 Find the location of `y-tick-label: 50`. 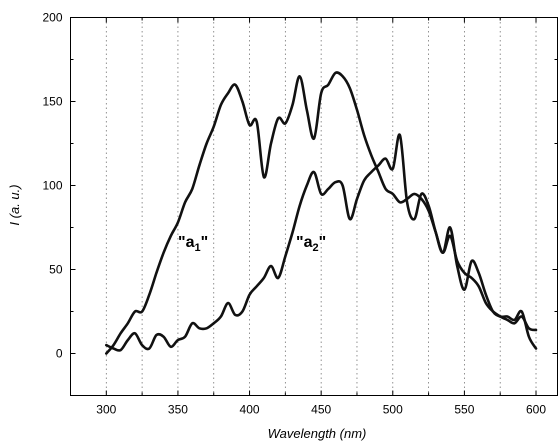

y-tick-label: 50 is located at coordinates (56, 270).